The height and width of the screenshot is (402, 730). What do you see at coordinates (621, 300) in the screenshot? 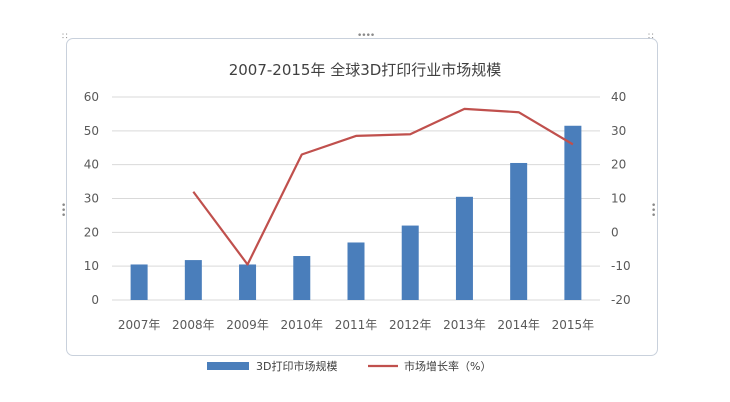
I see `right-y-tick-label: -20` at bounding box center [621, 300].